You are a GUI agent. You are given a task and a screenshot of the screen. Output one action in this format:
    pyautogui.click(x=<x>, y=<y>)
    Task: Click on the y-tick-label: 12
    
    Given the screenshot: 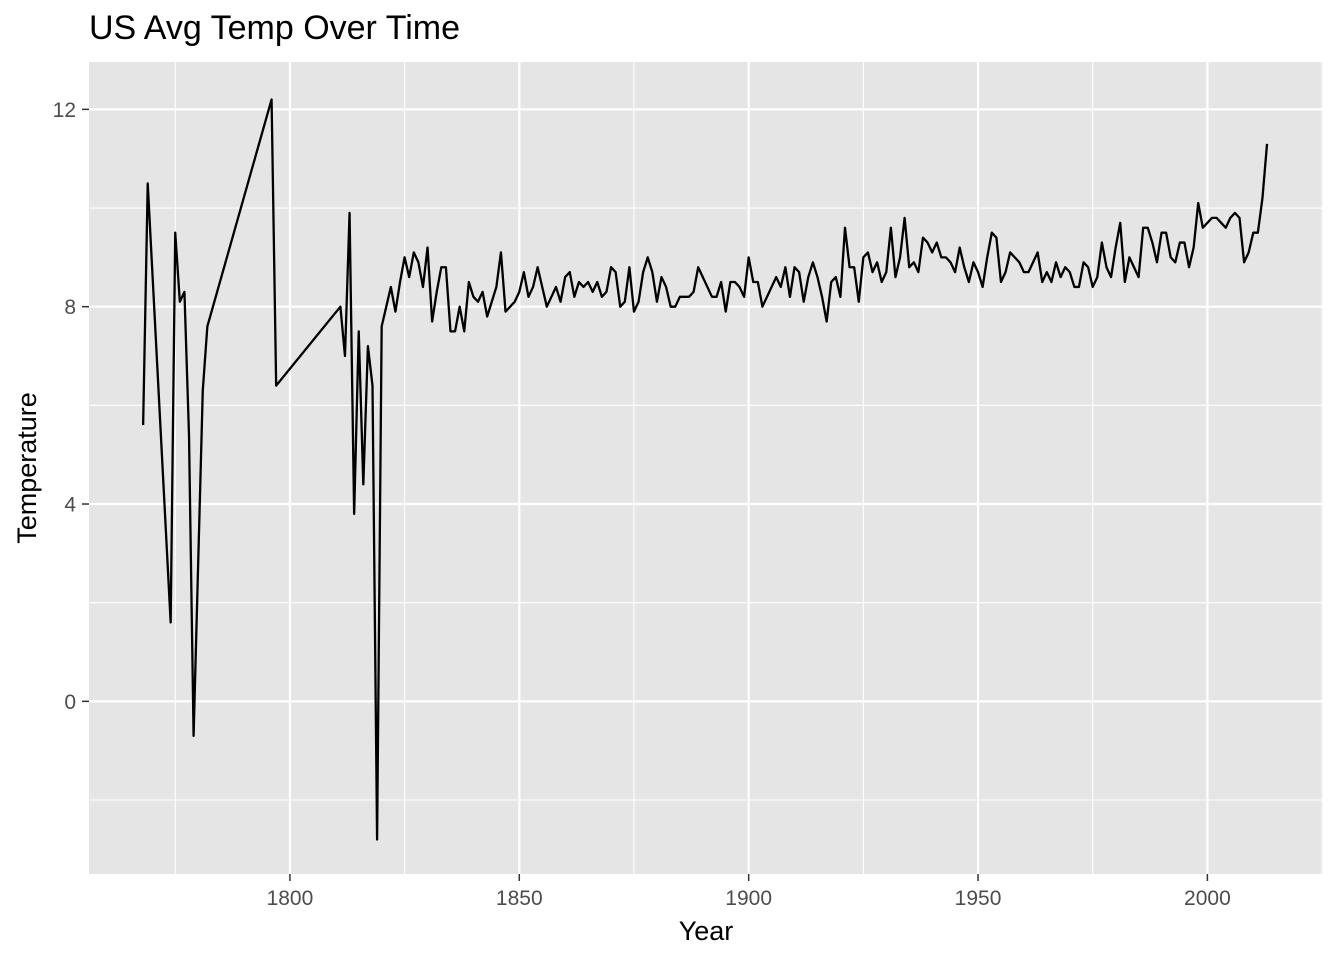 What is the action you would take?
    pyautogui.click(x=64, y=110)
    